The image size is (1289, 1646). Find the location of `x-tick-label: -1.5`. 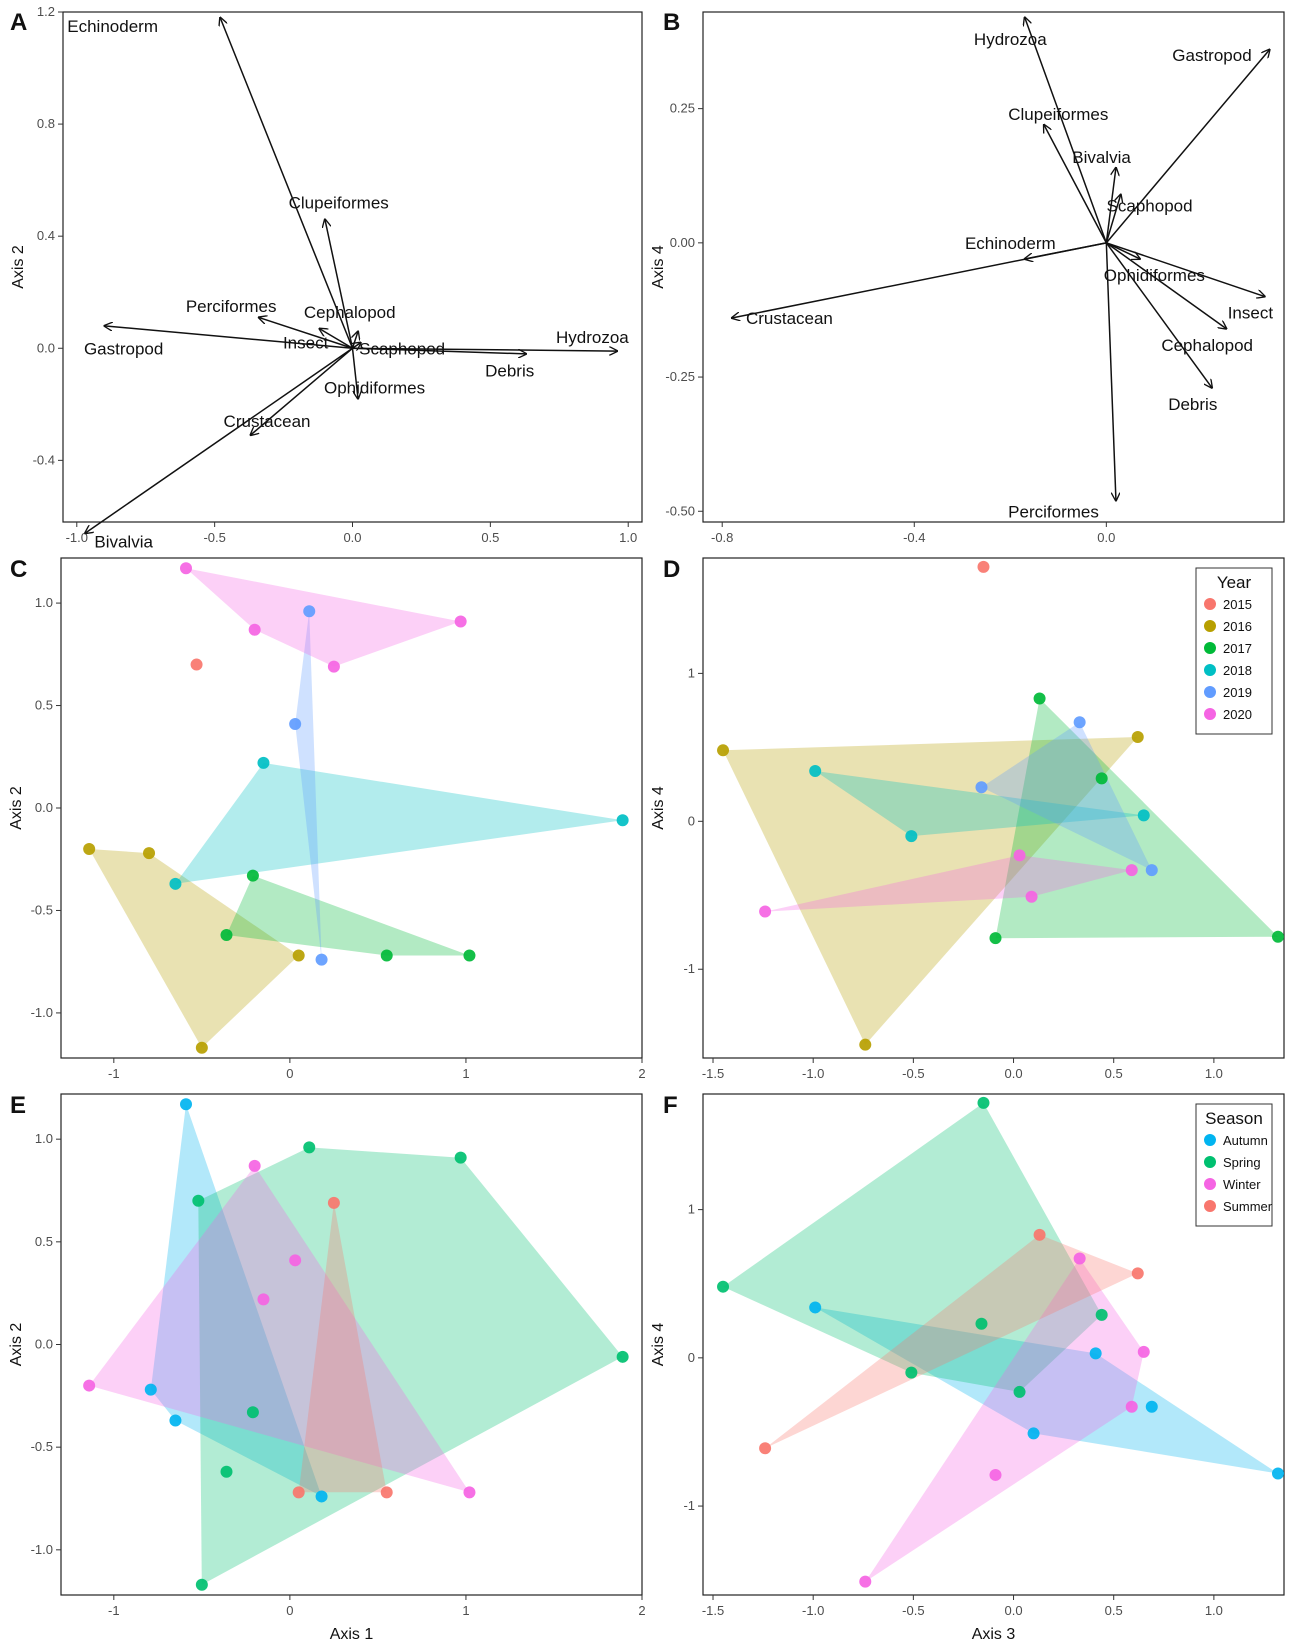

x-tick-label: -1.5 is located at coordinates (713, 1610).